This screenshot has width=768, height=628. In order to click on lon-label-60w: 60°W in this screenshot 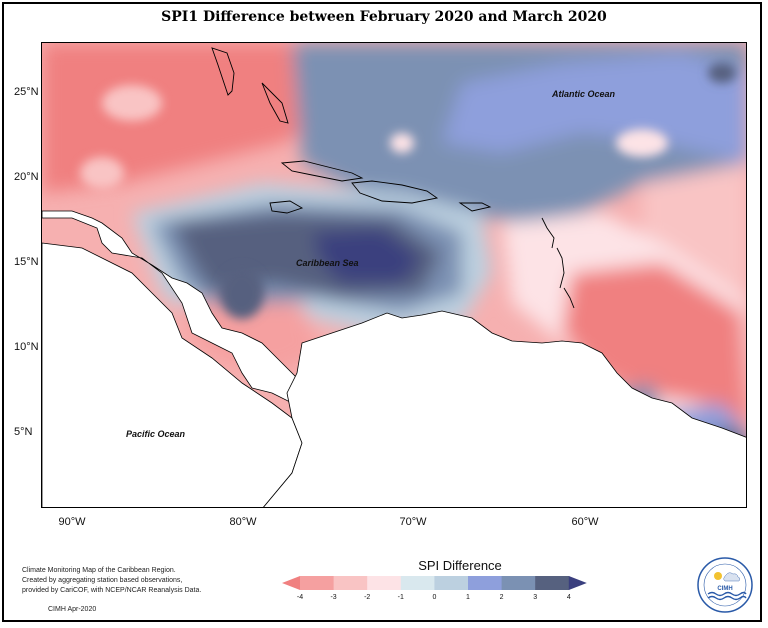, I will do `click(585, 522)`.